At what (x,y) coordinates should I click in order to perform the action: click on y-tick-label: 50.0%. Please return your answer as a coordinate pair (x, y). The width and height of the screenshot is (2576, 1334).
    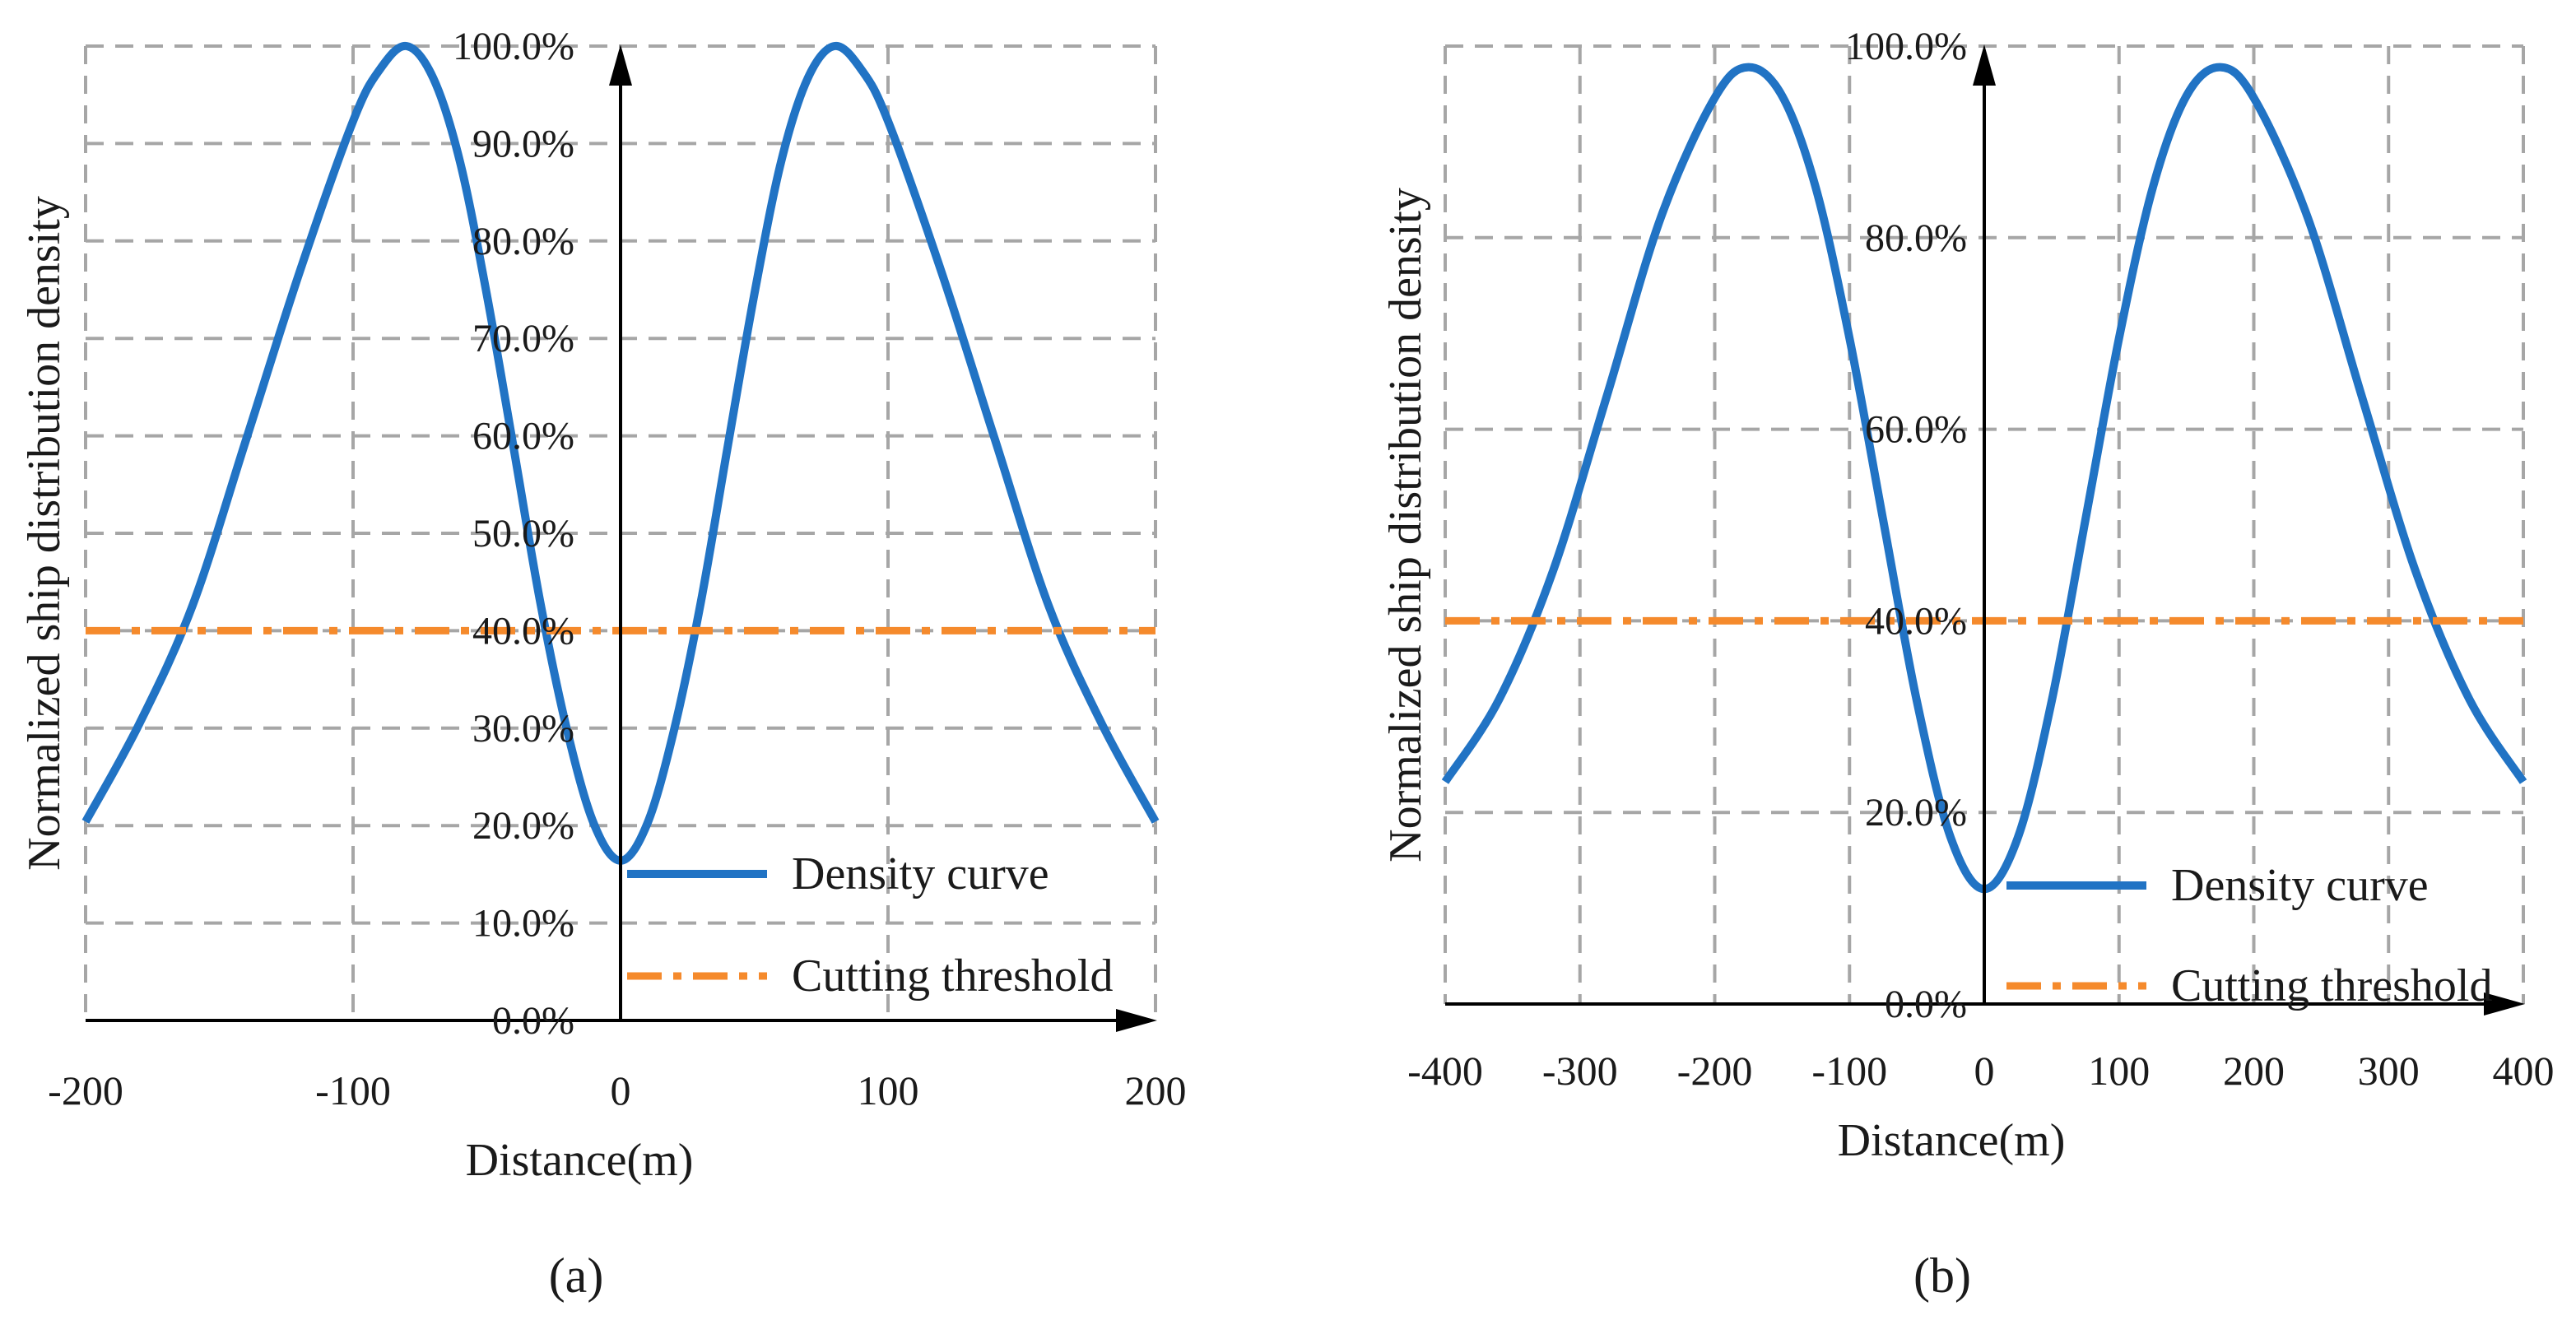
    Looking at the image, I should click on (523, 533).